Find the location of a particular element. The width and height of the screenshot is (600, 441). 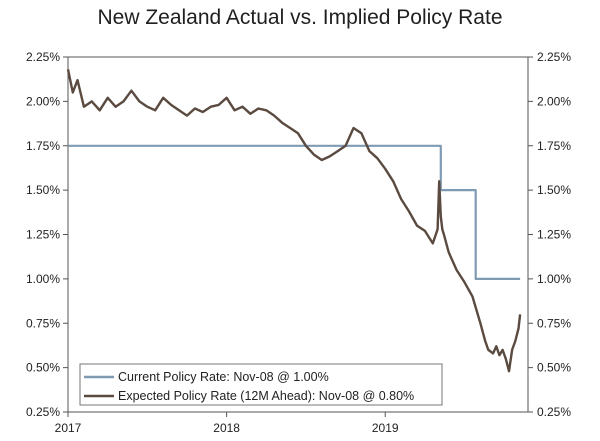

y-tick-label-right: 2.25% is located at coordinates (554, 57).